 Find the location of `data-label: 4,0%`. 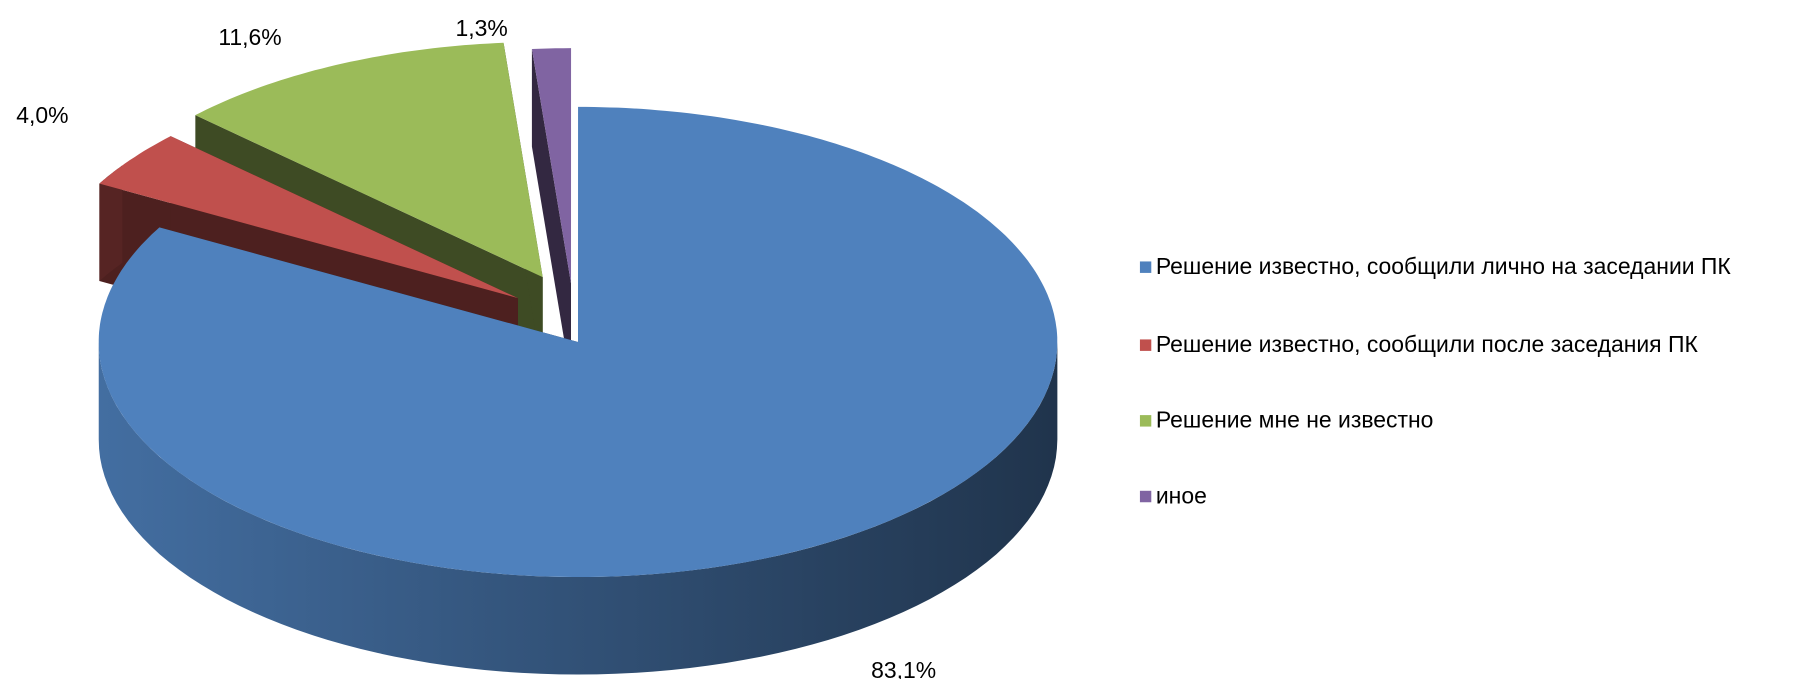

data-label: 4,0% is located at coordinates (42, 115).